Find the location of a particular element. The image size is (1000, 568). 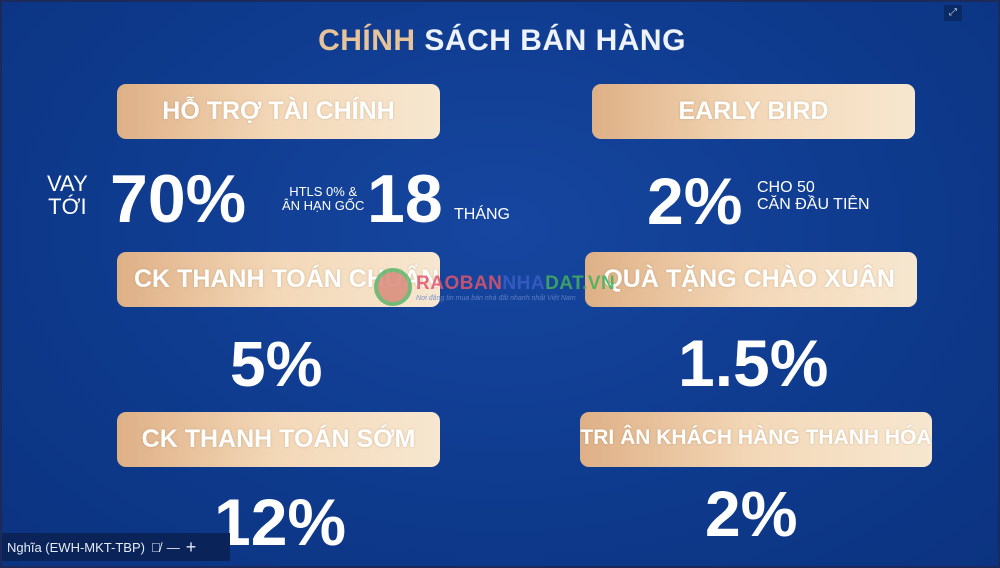

expand-icon: + is located at coordinates (191, 546).